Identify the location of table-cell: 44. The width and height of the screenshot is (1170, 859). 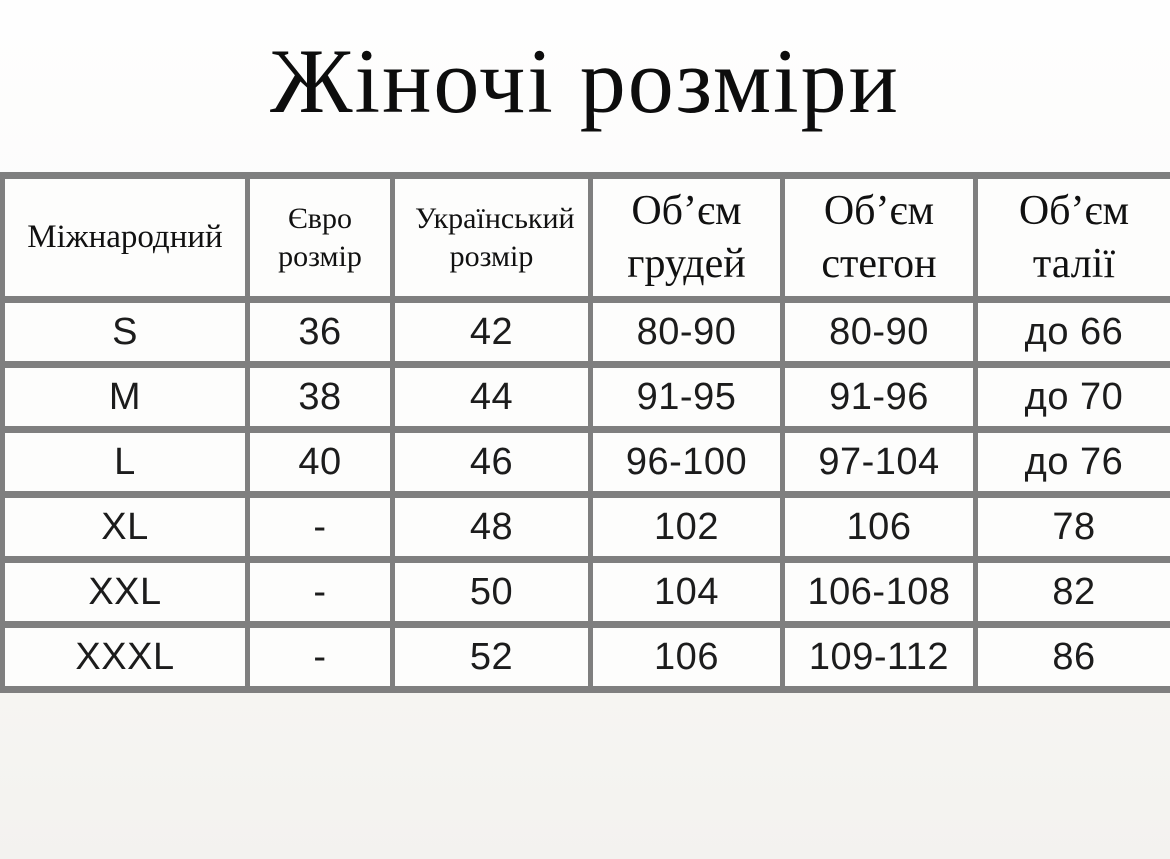
(491, 397).